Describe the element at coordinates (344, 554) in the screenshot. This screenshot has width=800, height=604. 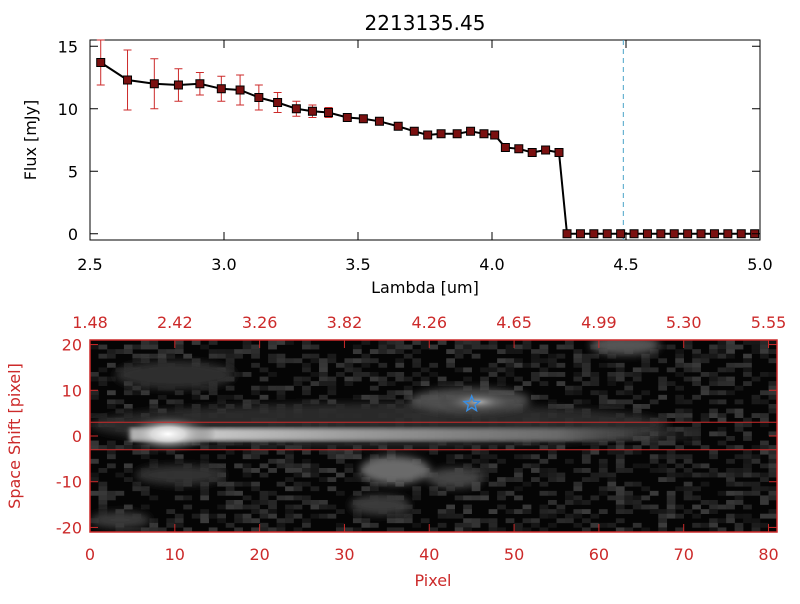
I see `pixel-tick-label: 30` at that location.